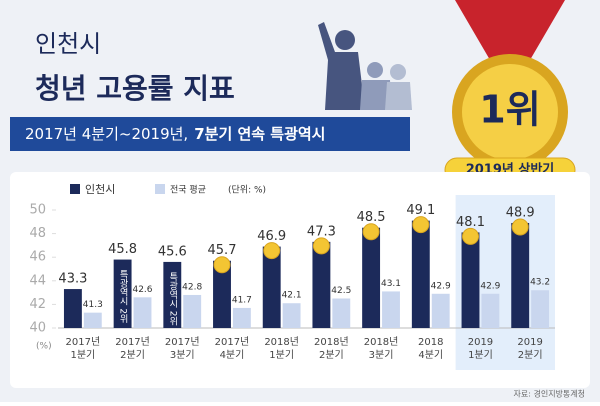 Image resolution: width=600 pixels, height=406 pixels. I want to click on medal-ribbon, so click(510, 30).